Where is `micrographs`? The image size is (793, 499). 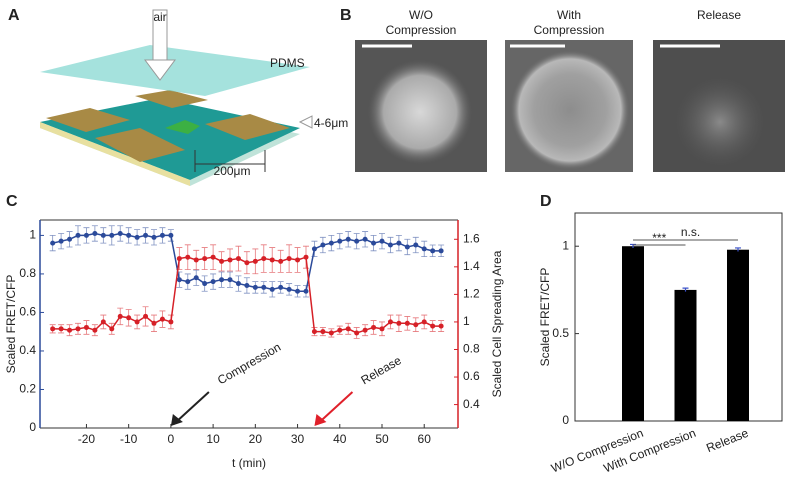
micrographs is located at coordinates (570, 106).